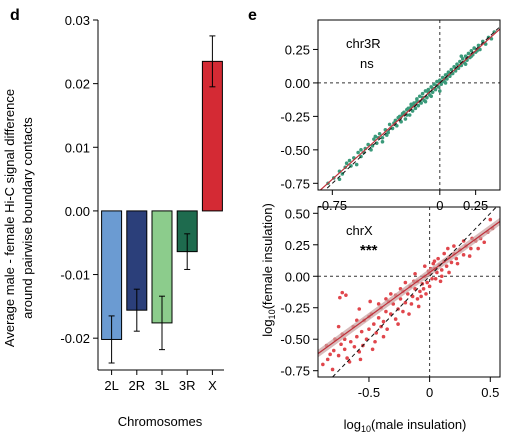  I want to click on scatter-panel-name: chrX, so click(359, 230).